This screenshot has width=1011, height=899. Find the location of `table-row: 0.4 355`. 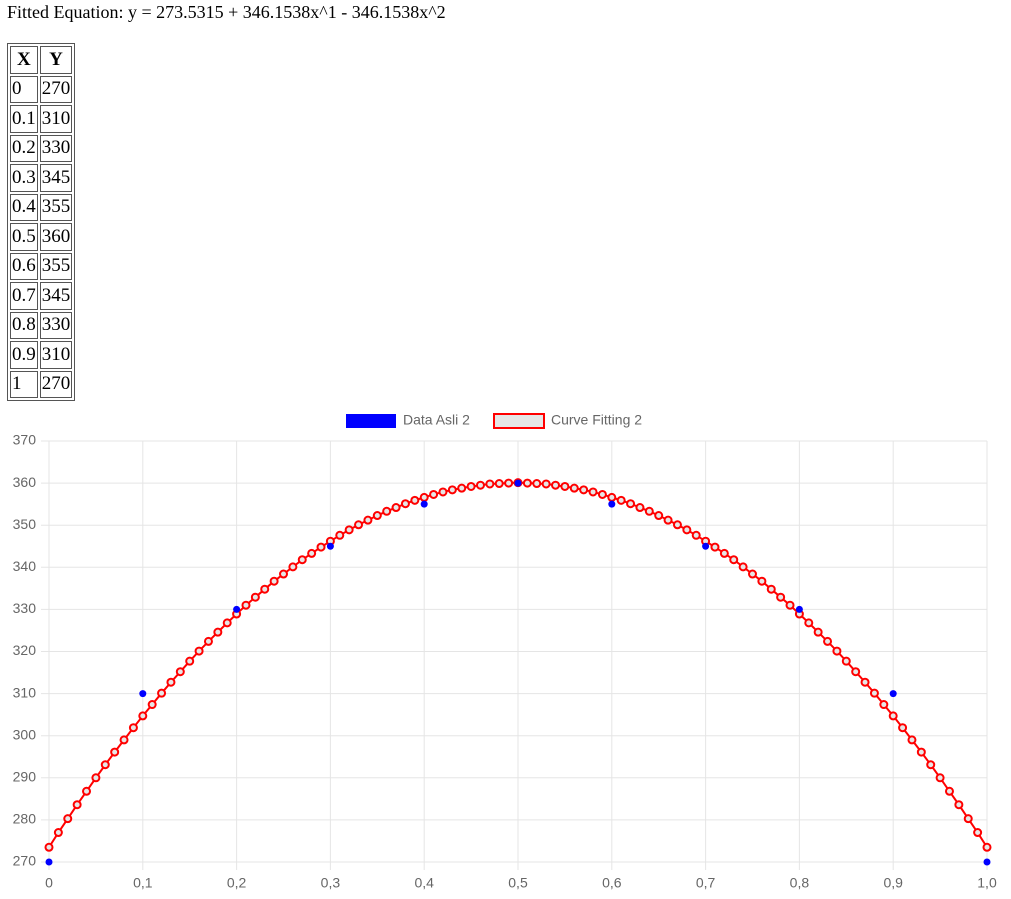

table-row: 0.4 355 is located at coordinates (41, 207).